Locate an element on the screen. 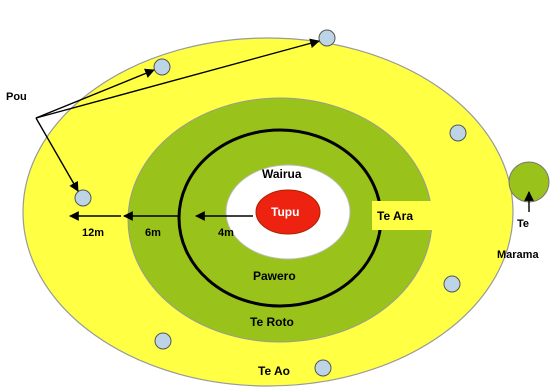 The image size is (550, 388). te-ara-path is located at coordinates (403, 215).